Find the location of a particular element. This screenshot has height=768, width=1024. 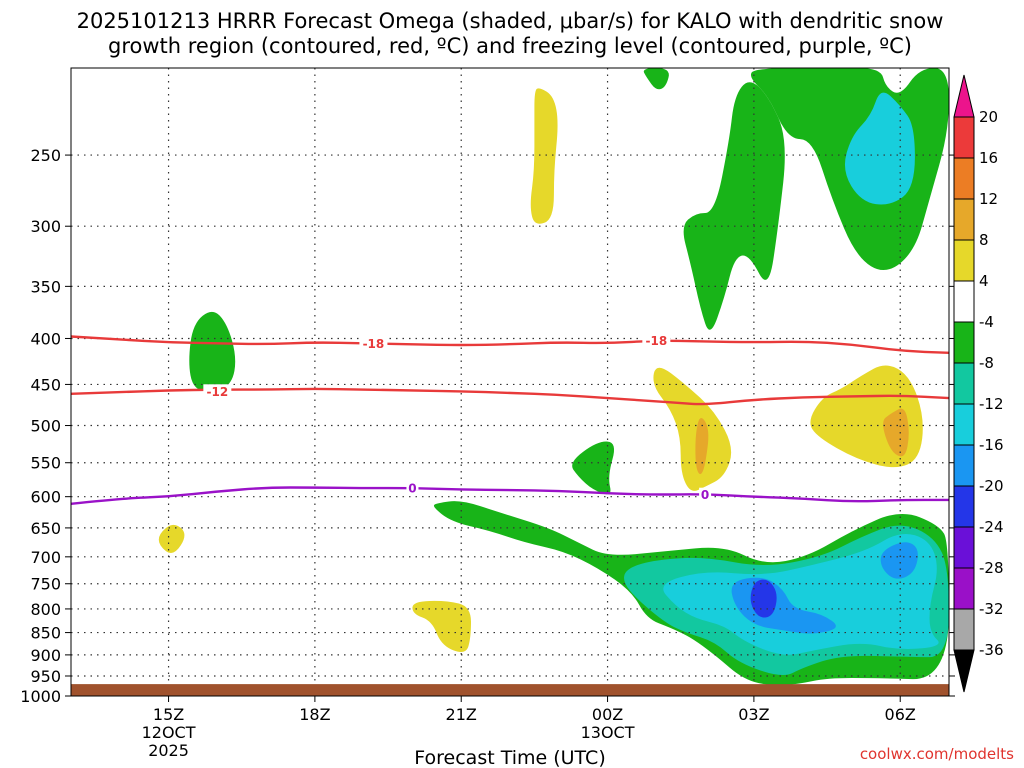

colorbar-bottom-arrow is located at coordinates (964, 671).